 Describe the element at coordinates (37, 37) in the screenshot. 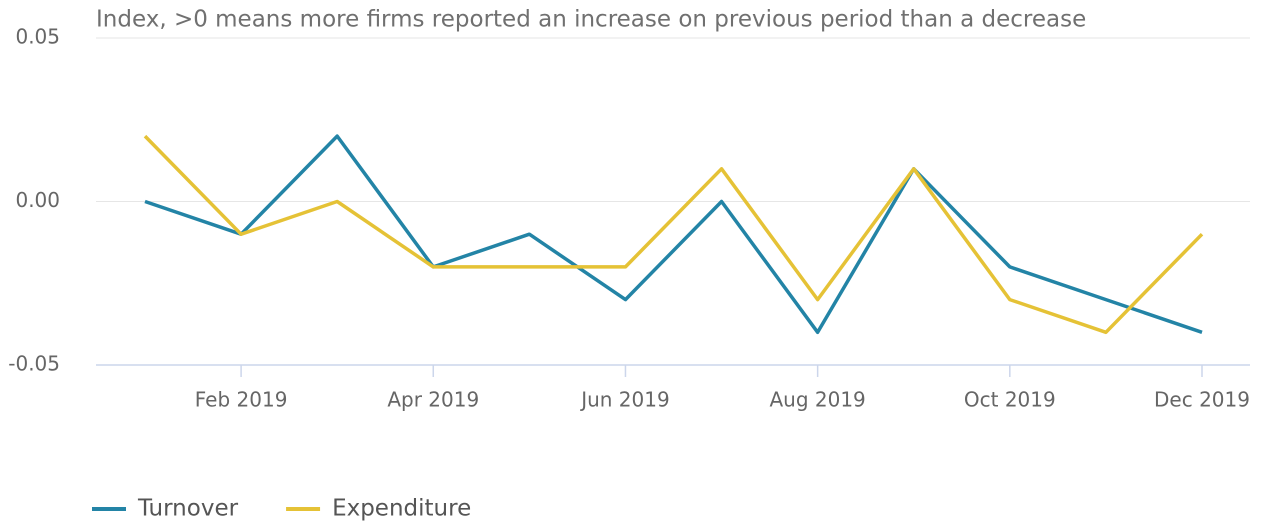

I see `y-tick-label: 0.05` at that location.